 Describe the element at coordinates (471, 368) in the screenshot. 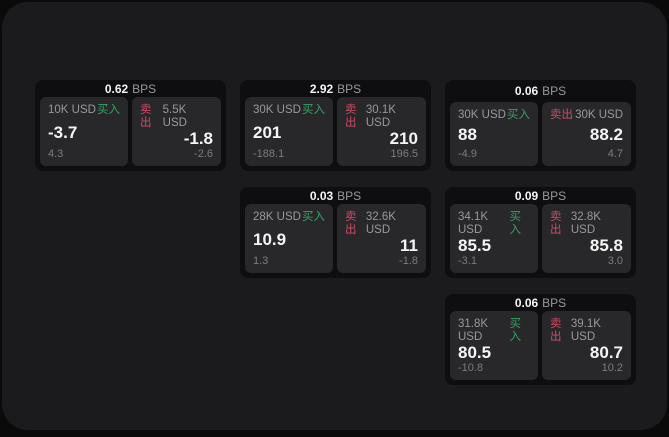

I see `buy-delta: -10.8` at that location.